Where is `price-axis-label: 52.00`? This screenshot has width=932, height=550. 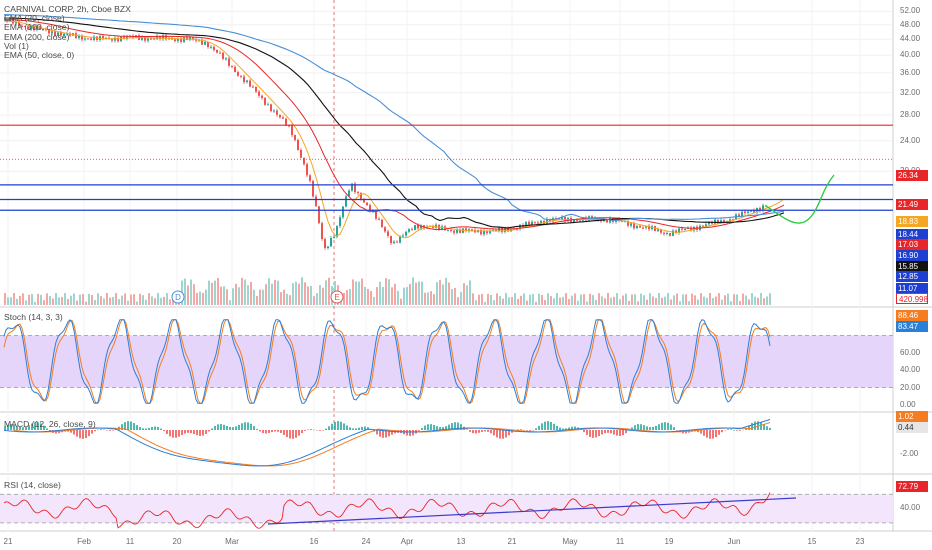
price-axis-label: 52.00 is located at coordinates (910, 11).